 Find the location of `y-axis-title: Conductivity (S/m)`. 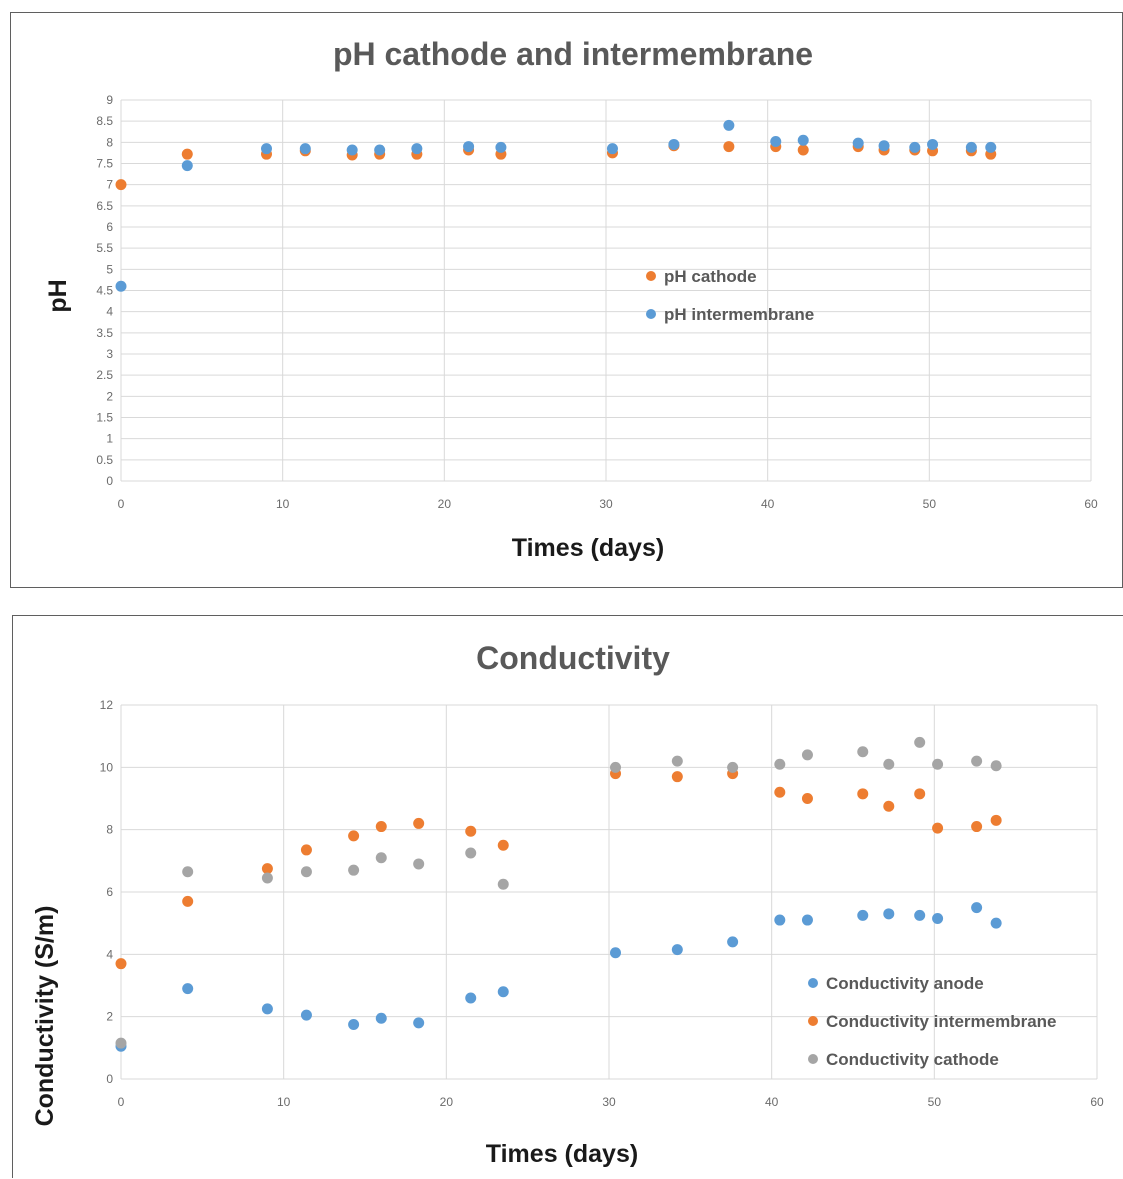

y-axis-title: Conductivity (S/m) is located at coordinates (45, 1016).